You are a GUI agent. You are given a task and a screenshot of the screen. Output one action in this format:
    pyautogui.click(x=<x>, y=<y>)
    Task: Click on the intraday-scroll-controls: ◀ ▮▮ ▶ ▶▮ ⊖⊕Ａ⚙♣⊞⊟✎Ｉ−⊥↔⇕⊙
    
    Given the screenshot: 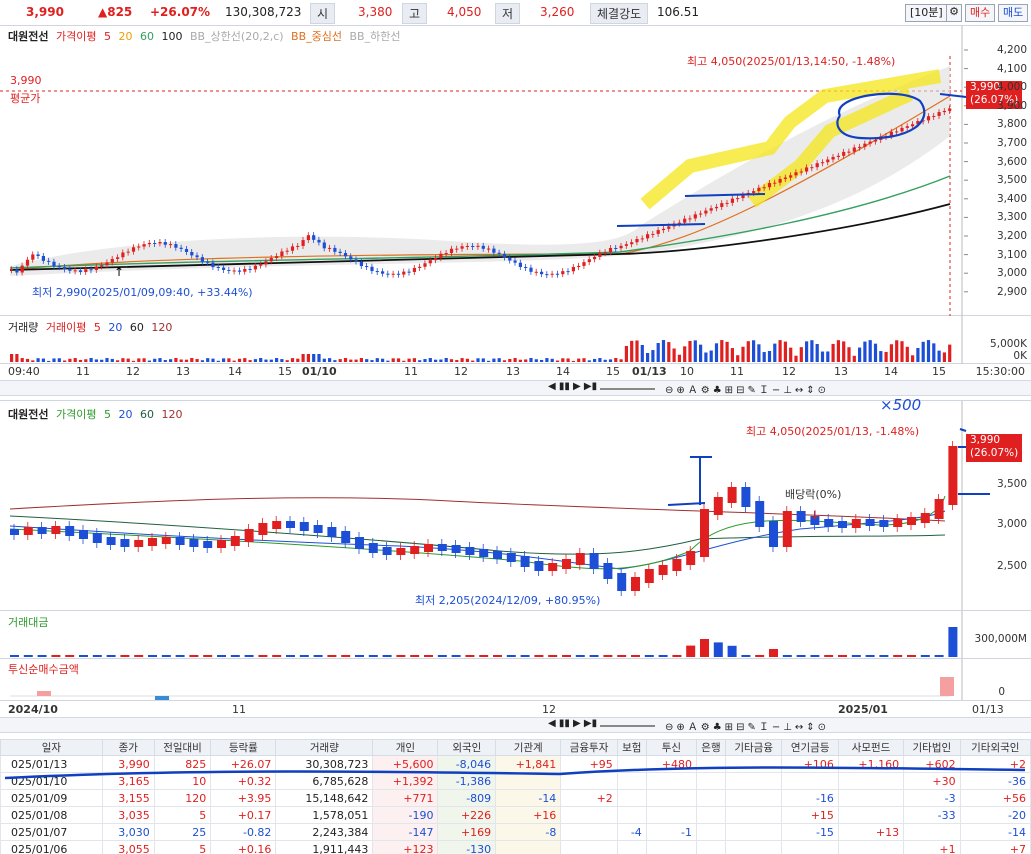 What is the action you would take?
    pyautogui.click(x=515, y=388)
    